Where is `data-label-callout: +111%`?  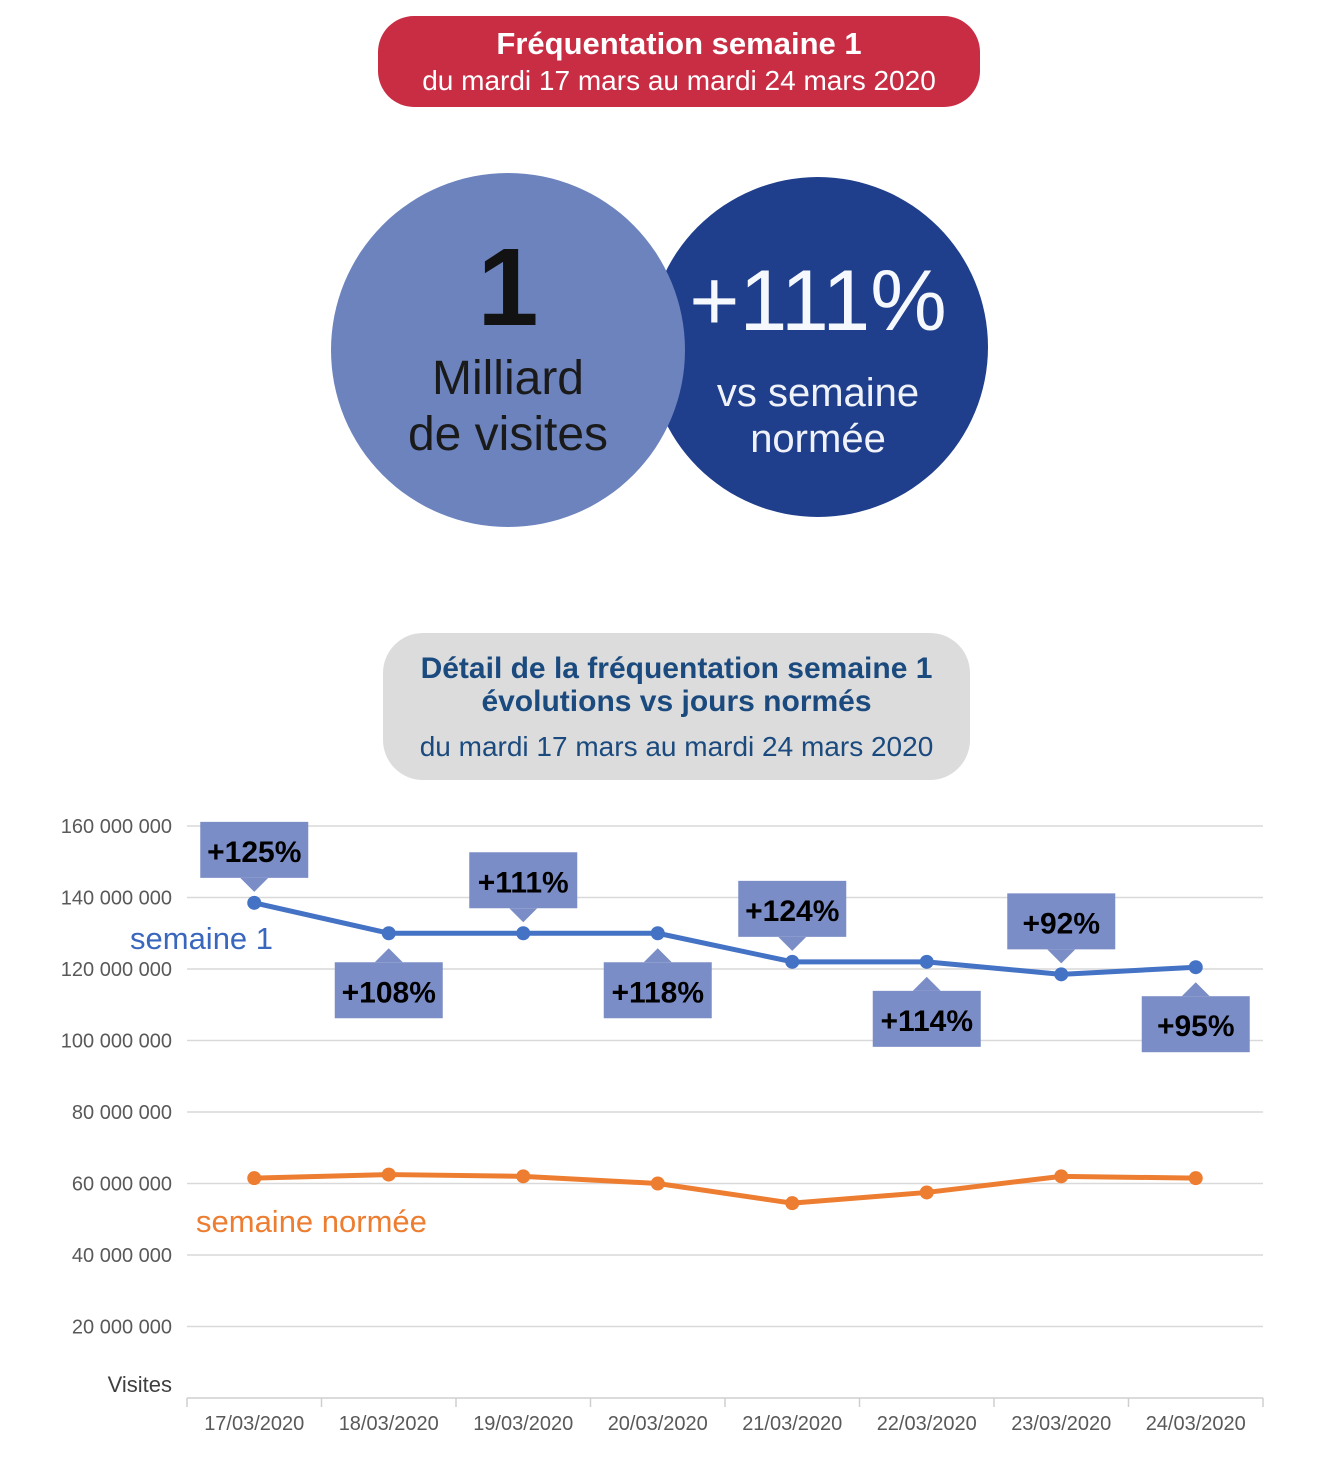
data-label-callout: +111% is located at coordinates (523, 887).